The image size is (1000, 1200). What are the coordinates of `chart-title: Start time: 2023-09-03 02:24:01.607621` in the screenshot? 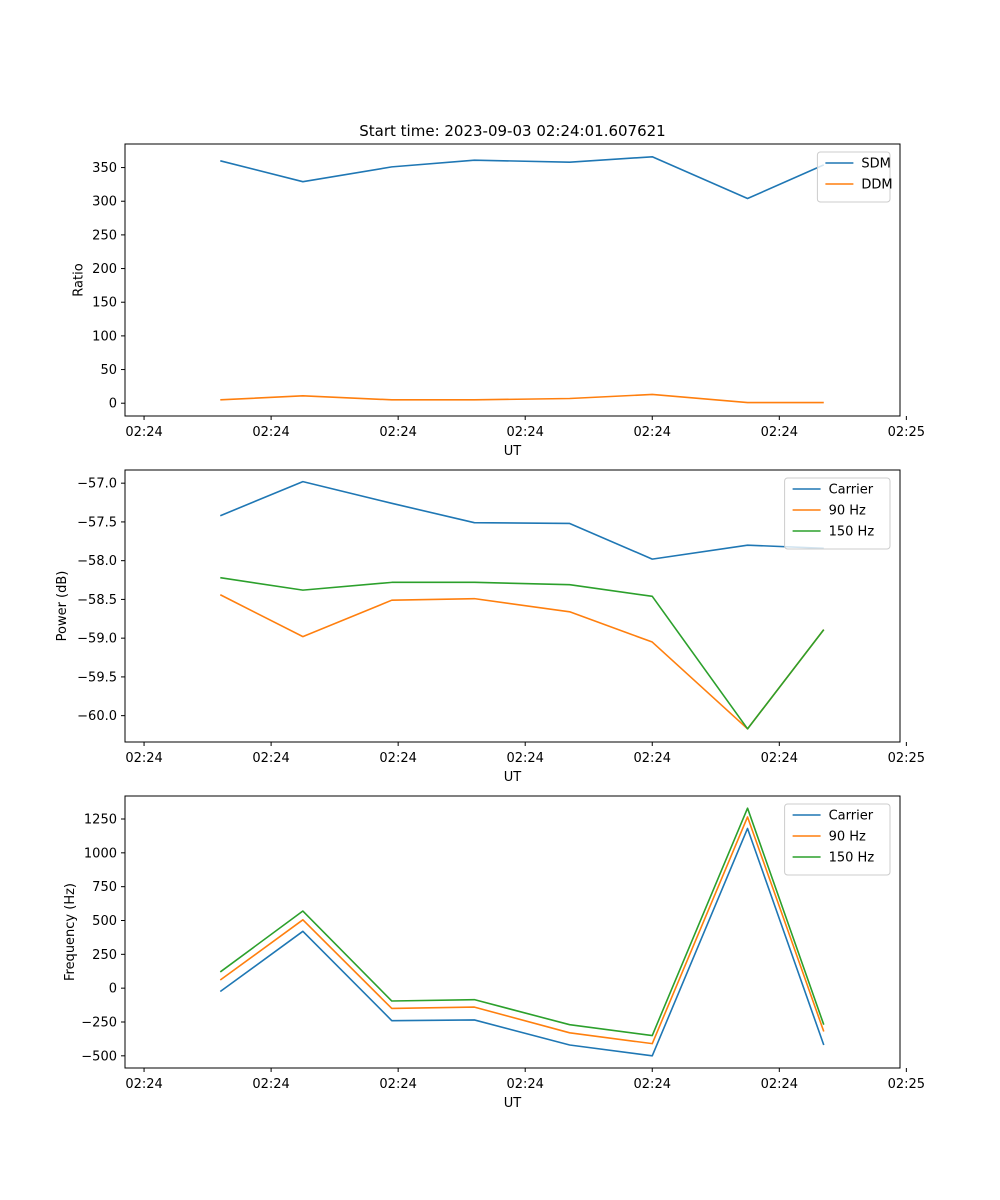 It's located at (512, 131).